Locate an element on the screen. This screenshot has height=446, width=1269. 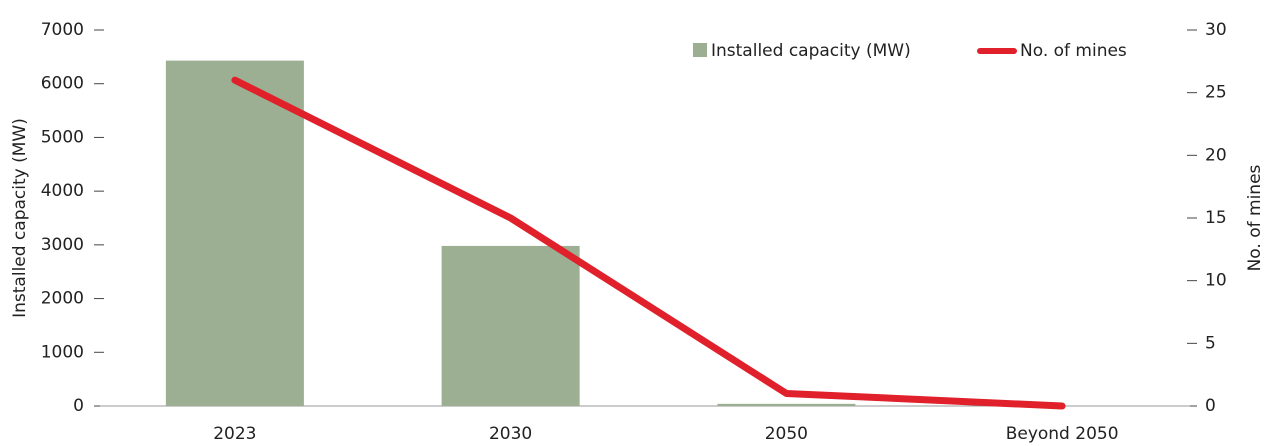
y2-axis-title: No. of mines is located at coordinates (1255, 217).